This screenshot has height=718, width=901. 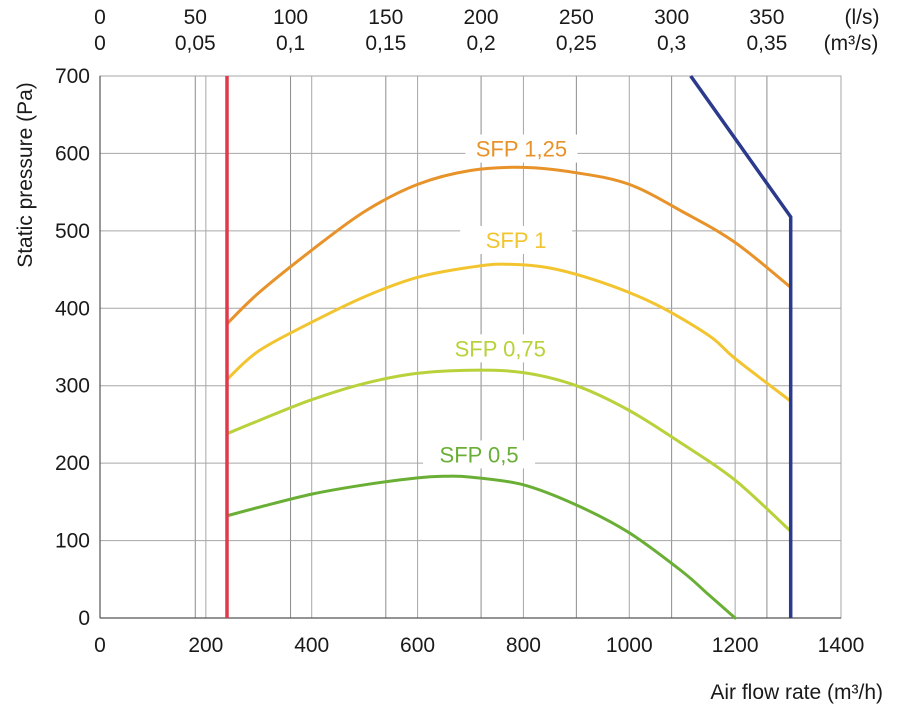 What do you see at coordinates (72, 231) in the screenshot?
I see `y-tick-label: 500` at bounding box center [72, 231].